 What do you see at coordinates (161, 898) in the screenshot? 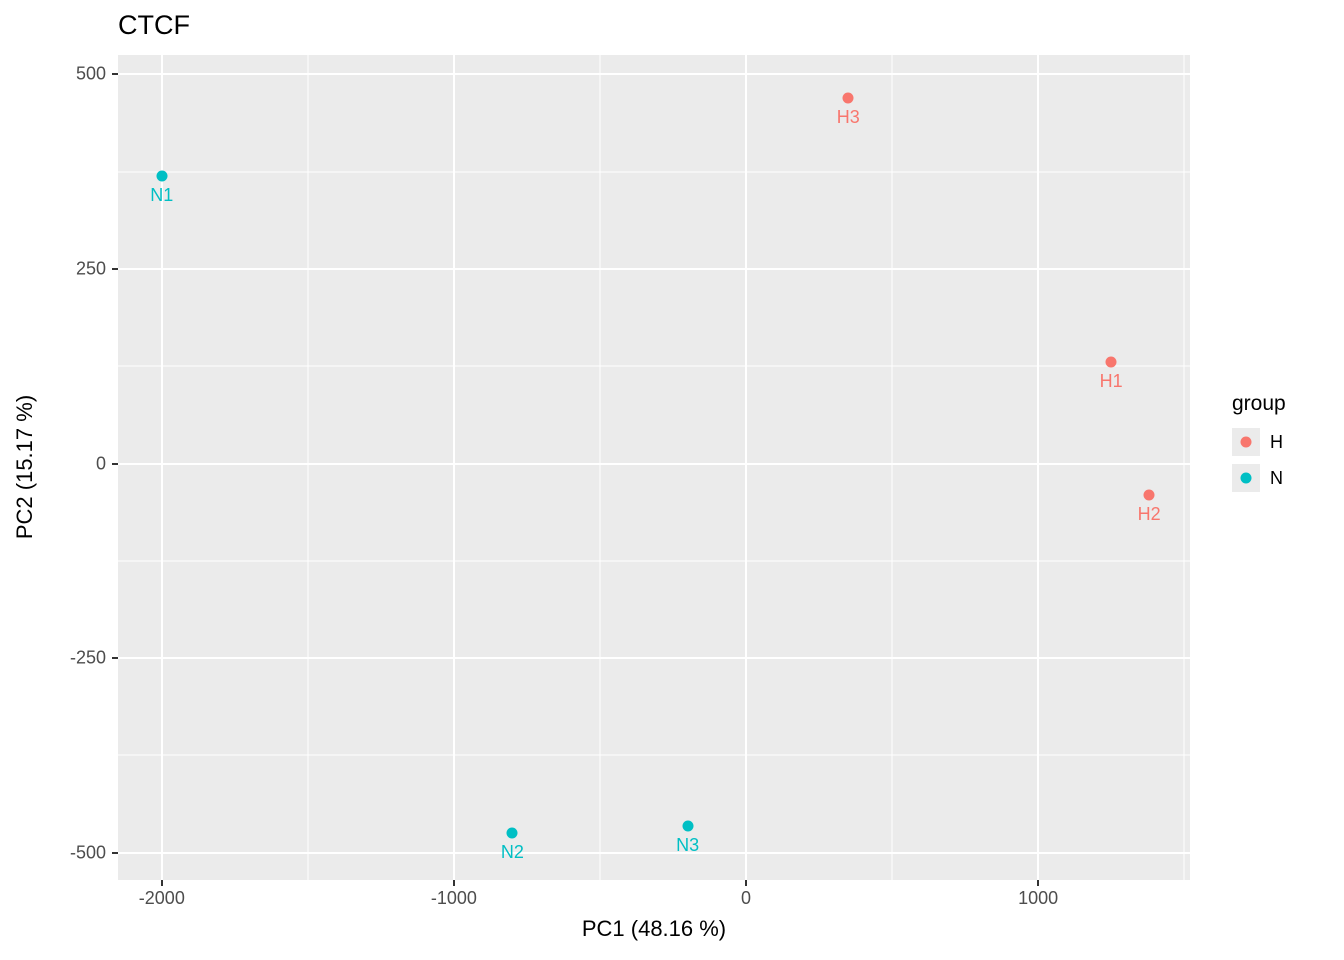
I see `x-tick-label: -2000` at bounding box center [161, 898].